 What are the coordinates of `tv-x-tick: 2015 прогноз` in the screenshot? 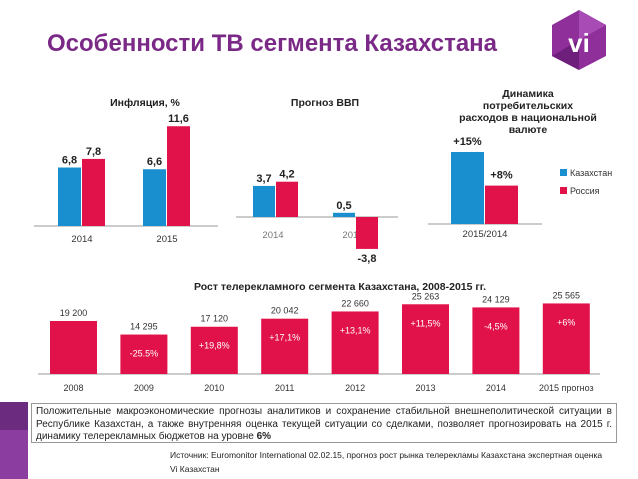 It's located at (566, 388).